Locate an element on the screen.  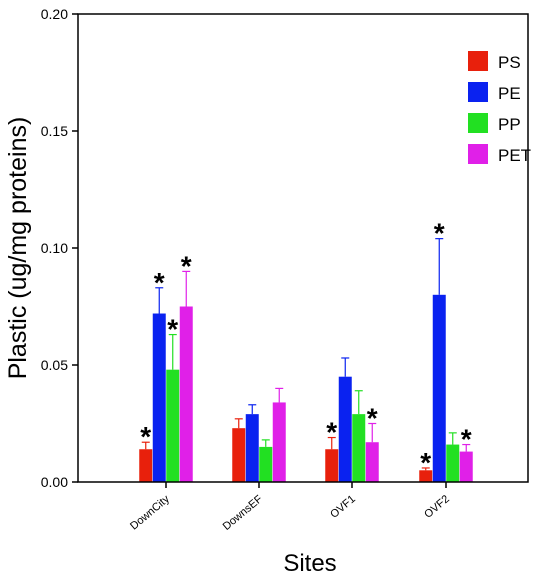
y-axis: 0.00 0.05 0.10 0.15 0.20 is located at coordinates (59, 248).